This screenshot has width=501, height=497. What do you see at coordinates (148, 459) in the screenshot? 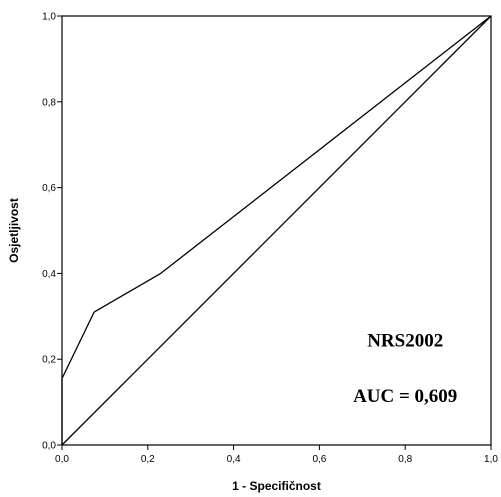
I see `x-tick-label: 0,2` at bounding box center [148, 459].